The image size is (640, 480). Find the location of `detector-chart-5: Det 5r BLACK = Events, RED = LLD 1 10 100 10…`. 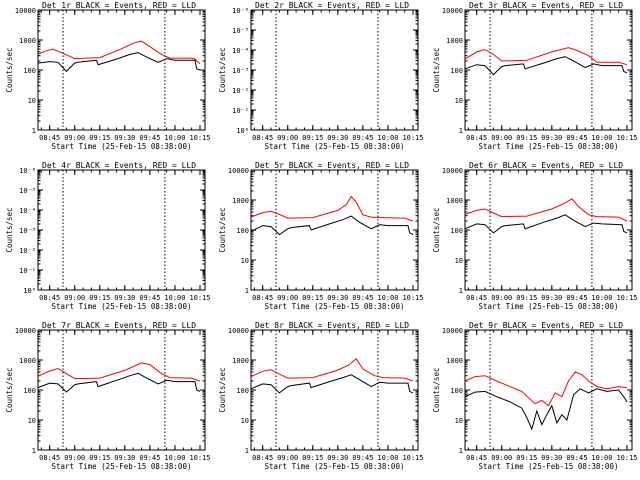

detector-chart-5: Det 5r BLACK = Events, RED = LLD 1 10 100 10… is located at coordinates (321, 236).